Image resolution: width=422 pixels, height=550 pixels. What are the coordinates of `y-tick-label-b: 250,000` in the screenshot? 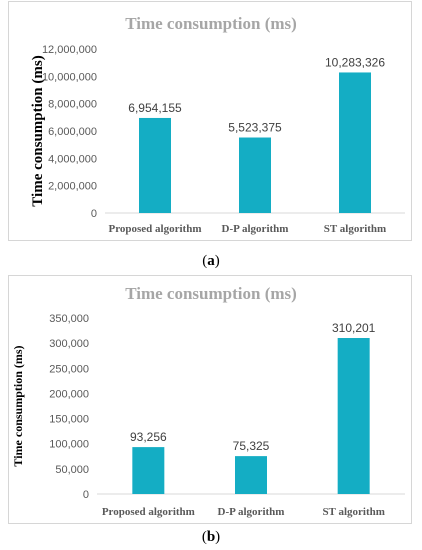 It's located at (69, 369).